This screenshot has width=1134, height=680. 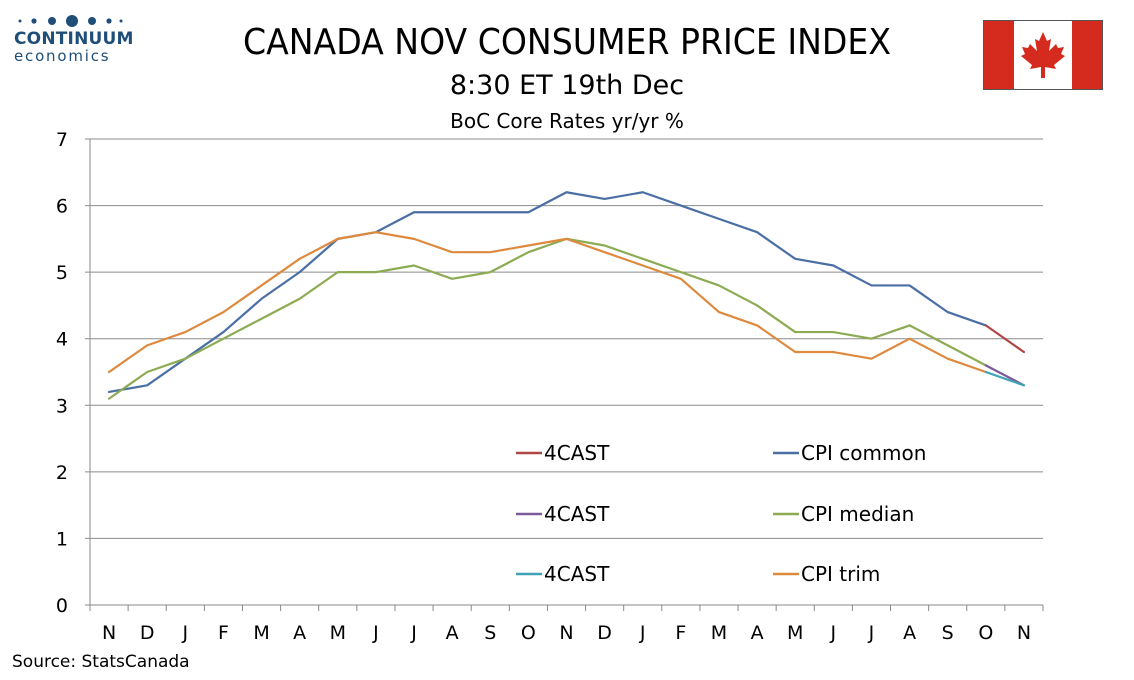 What do you see at coordinates (567, 42) in the screenshot?
I see `page-title: CANADA NOV CONSUMER PRICE INDEX` at bounding box center [567, 42].